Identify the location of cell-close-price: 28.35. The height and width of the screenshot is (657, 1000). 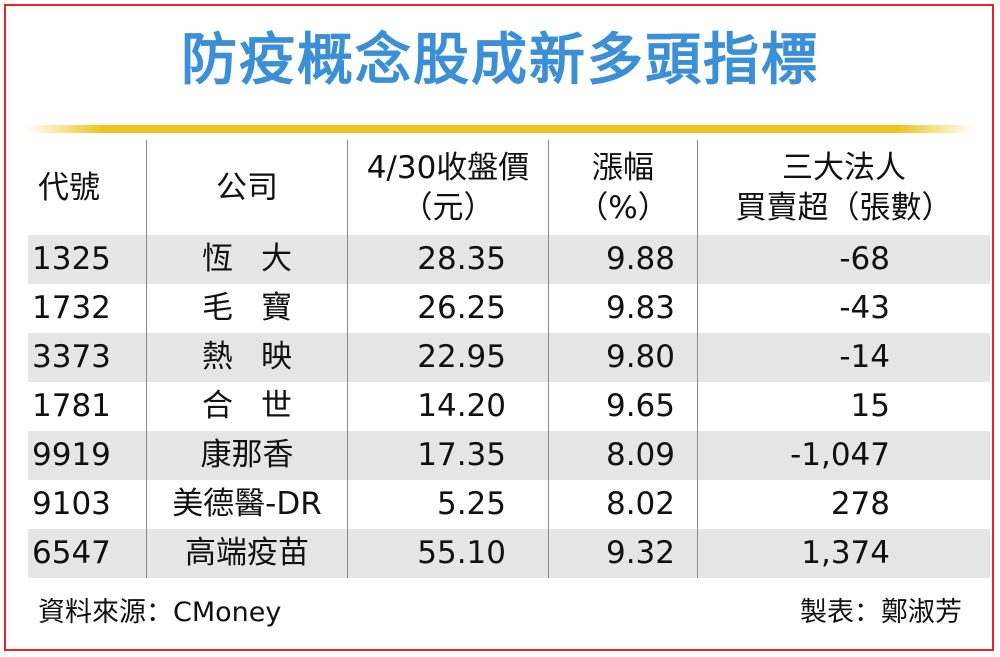
(448, 259).